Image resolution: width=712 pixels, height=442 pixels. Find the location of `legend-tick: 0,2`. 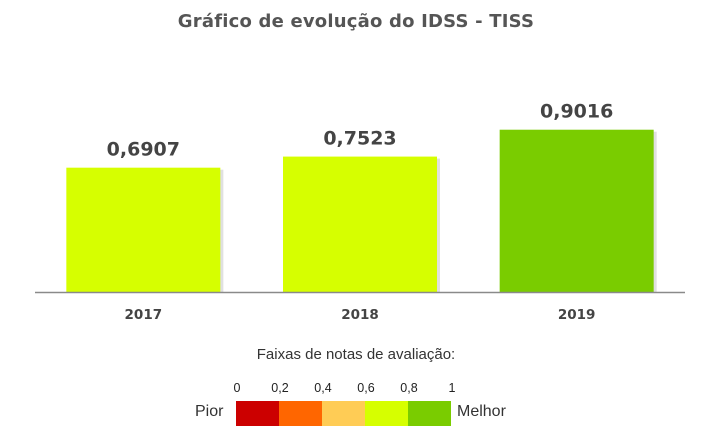

legend-tick: 0,2 is located at coordinates (280, 388).